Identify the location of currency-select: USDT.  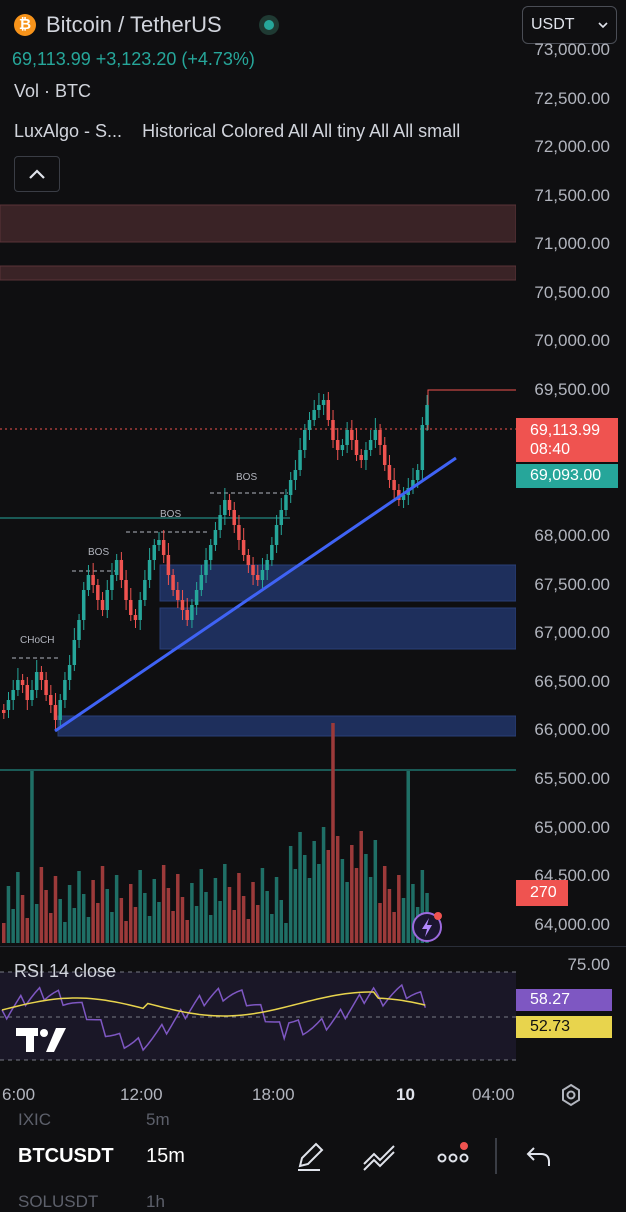
(569, 25).